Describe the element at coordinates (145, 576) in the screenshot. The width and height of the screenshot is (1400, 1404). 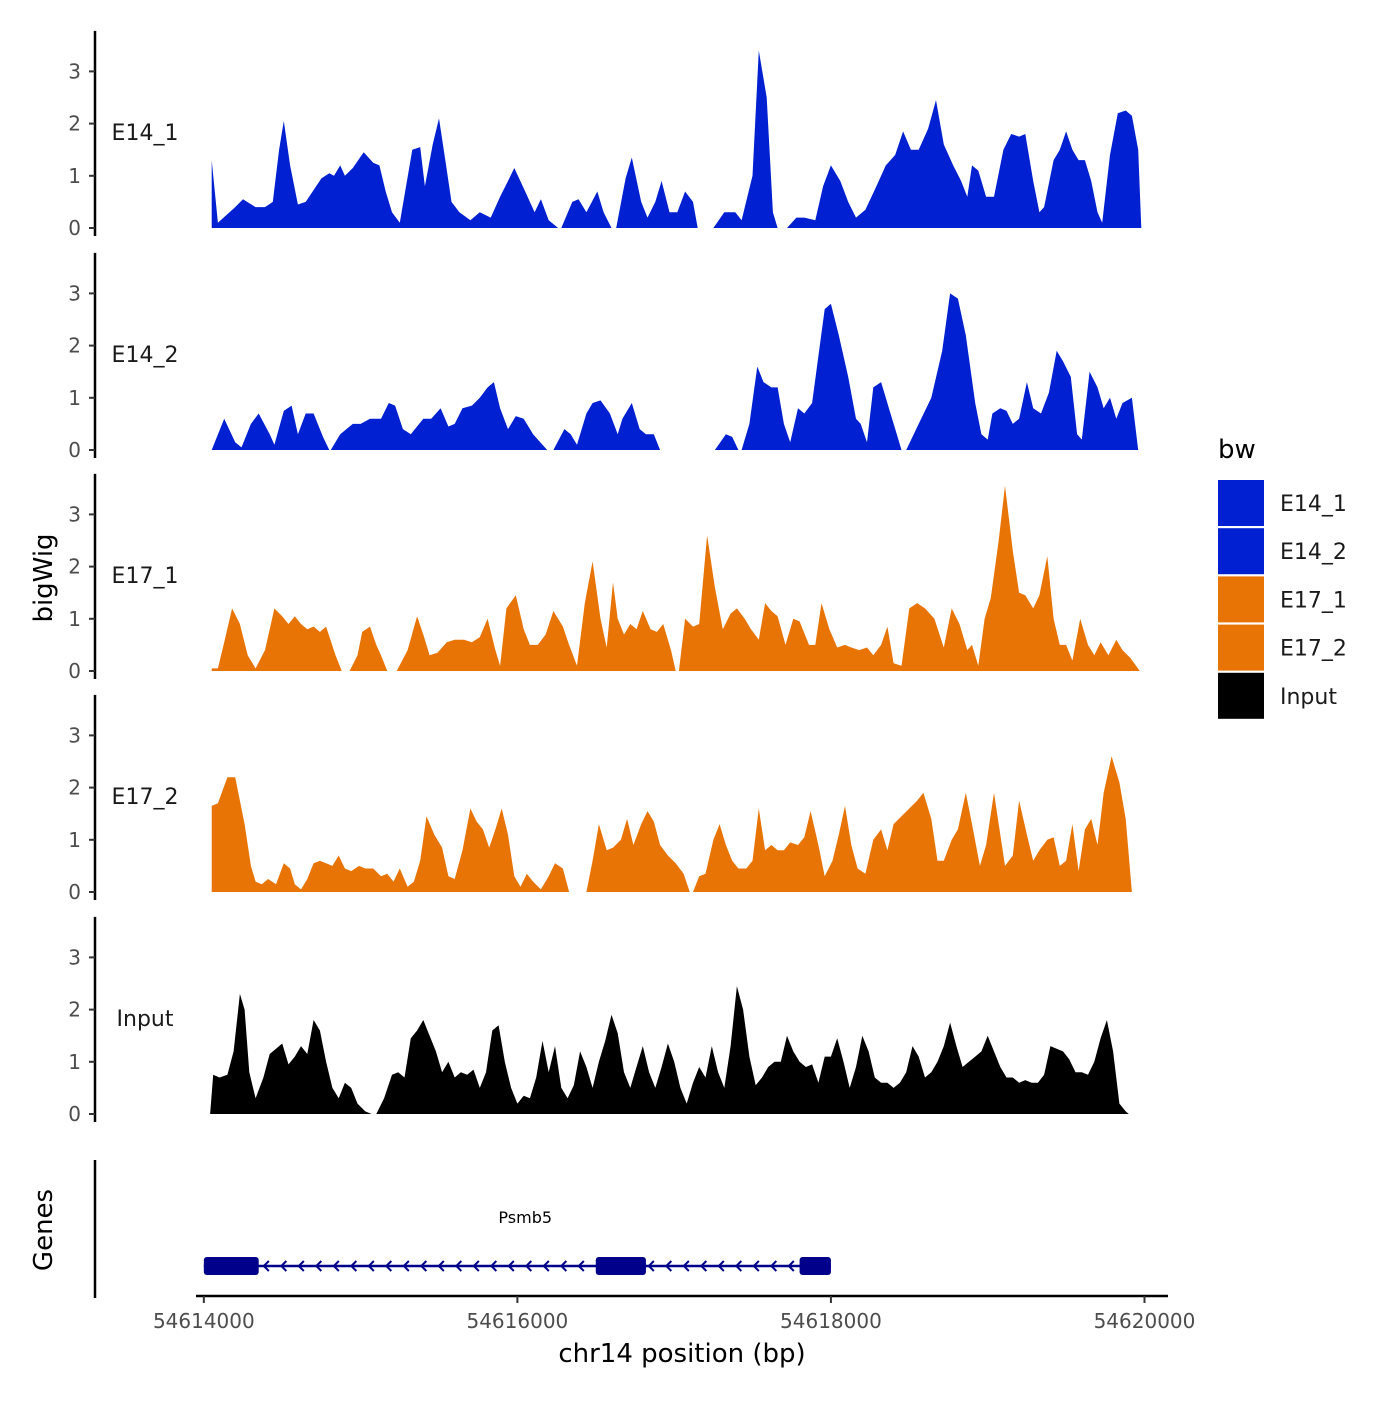
I see `track-label: E17_1` at that location.